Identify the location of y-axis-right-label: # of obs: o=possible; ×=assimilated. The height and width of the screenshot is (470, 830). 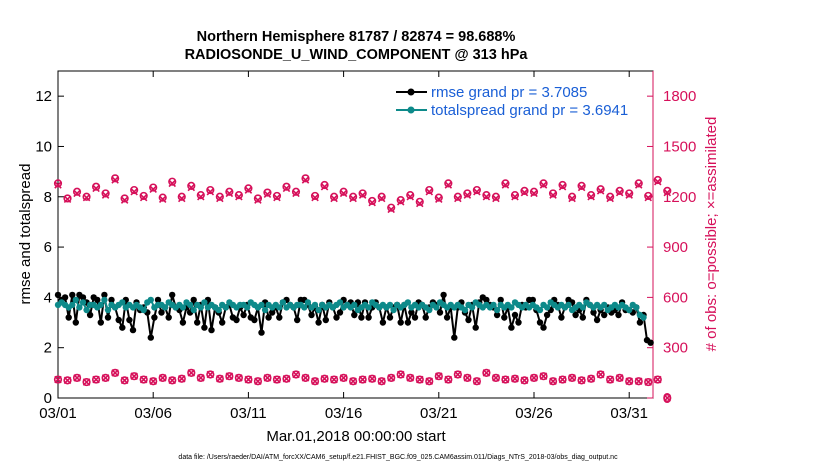
(711, 234).